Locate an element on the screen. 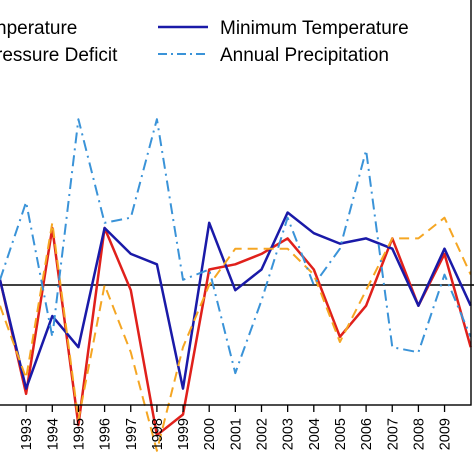  x-tick-label-2006: 2006 is located at coordinates (367, 434).